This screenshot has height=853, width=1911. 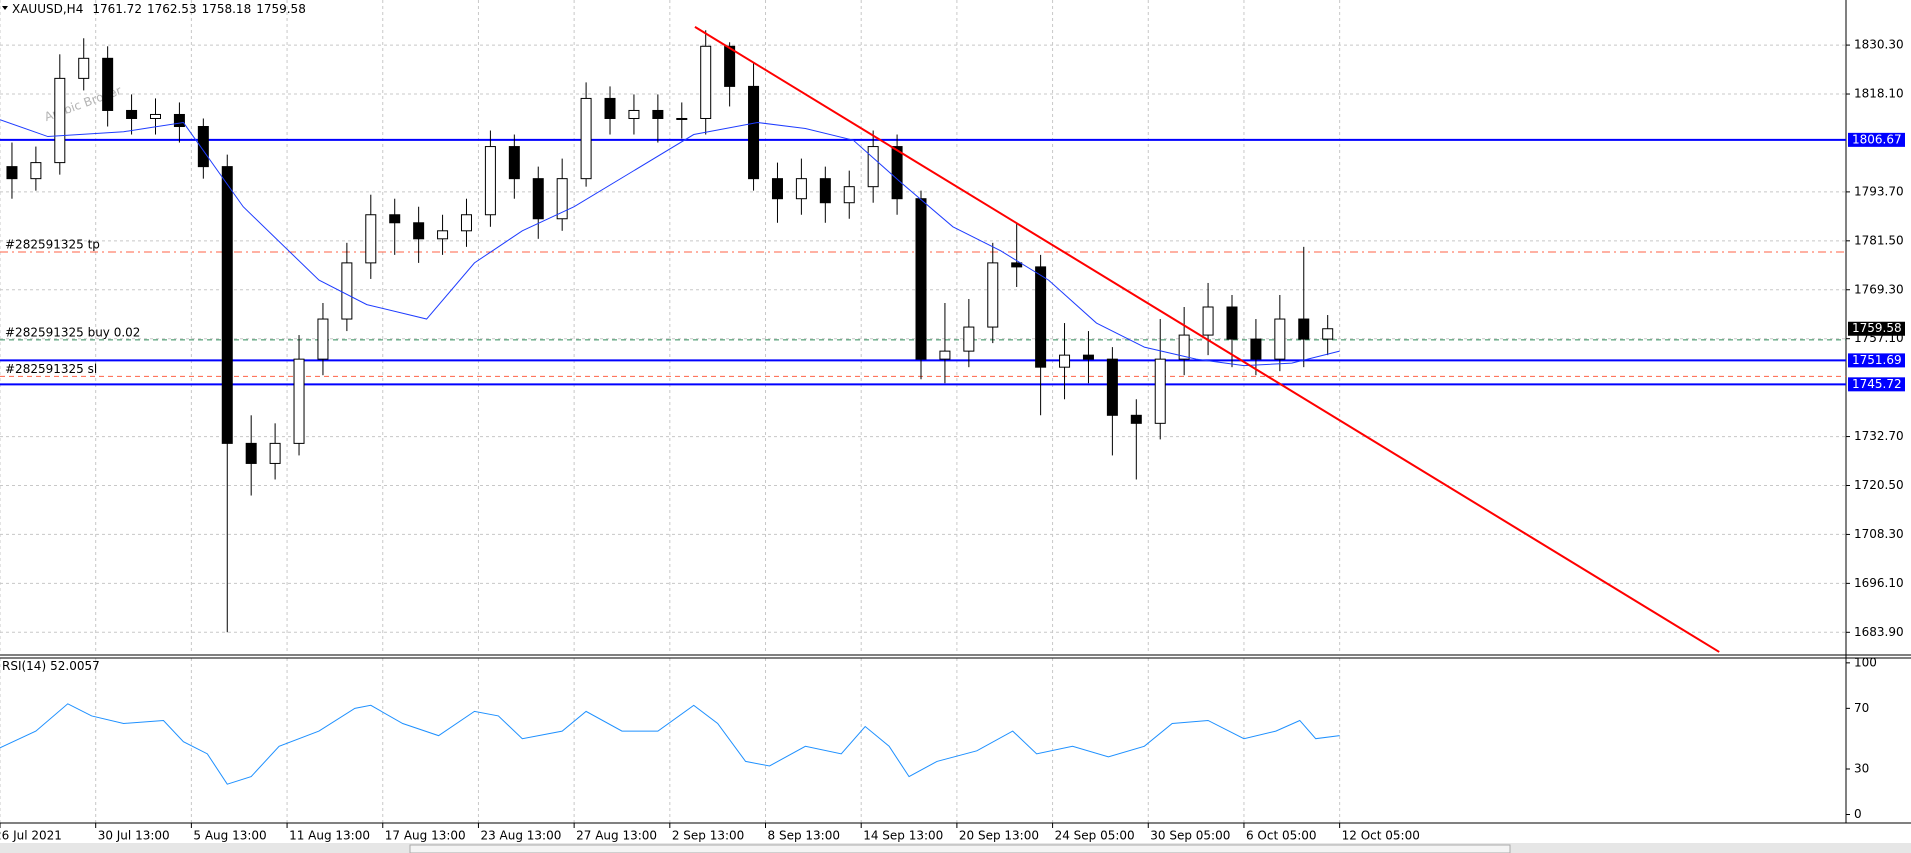 What do you see at coordinates (1879, 436) in the screenshot?
I see `y-tick-label: 1732.70` at bounding box center [1879, 436].